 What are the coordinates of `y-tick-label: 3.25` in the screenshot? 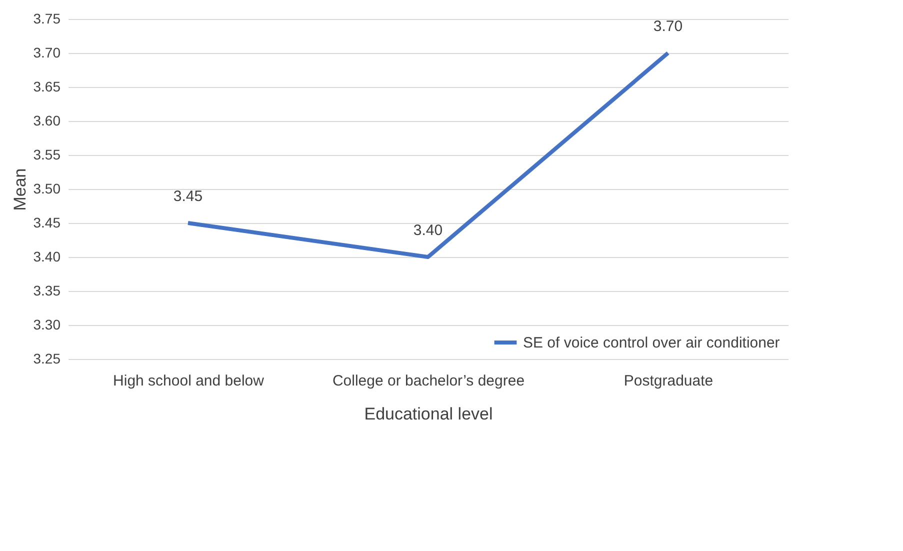 It's located at (47, 358).